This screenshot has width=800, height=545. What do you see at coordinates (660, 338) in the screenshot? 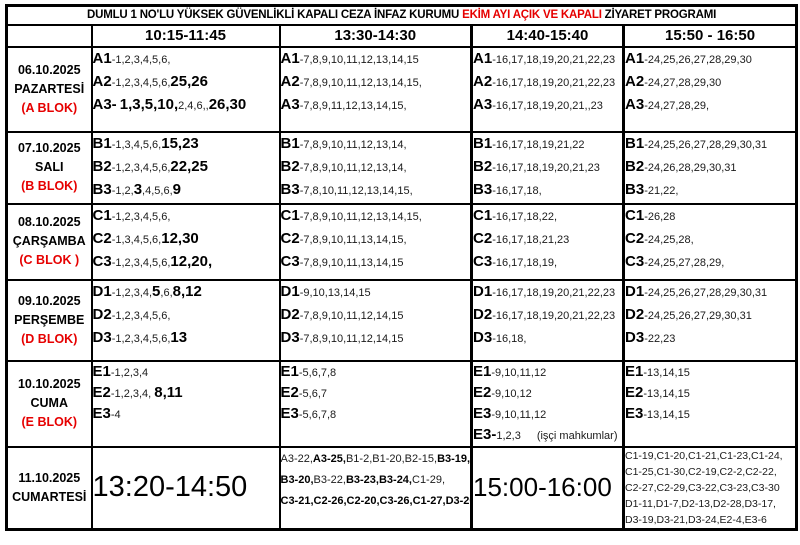
I see `visit-days: -22,23` at bounding box center [660, 338].